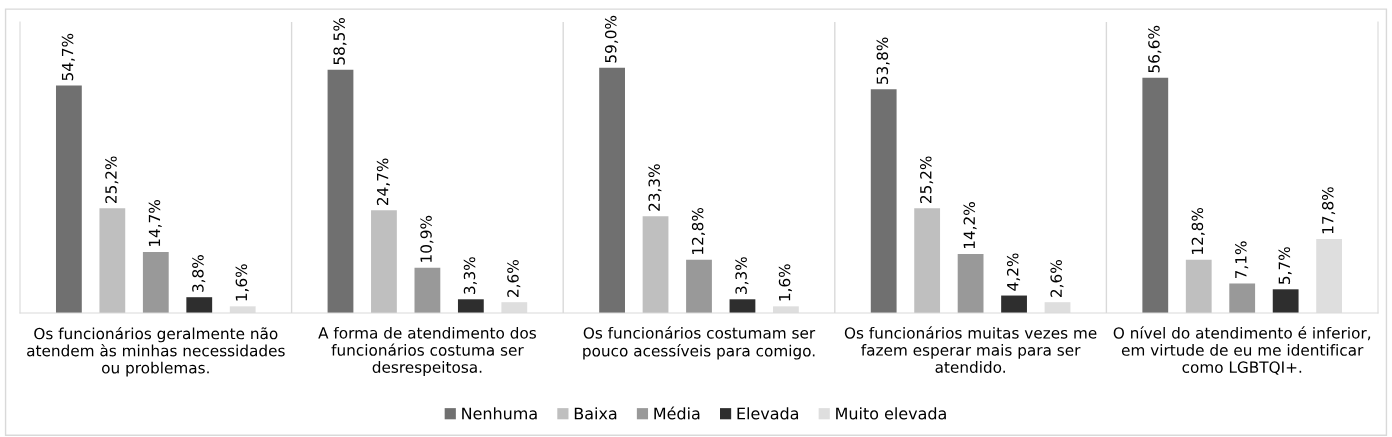 This screenshot has width=1392, height=437. What do you see at coordinates (1242, 260) in the screenshot?
I see `data-label: 7,1%` at bounding box center [1242, 260].